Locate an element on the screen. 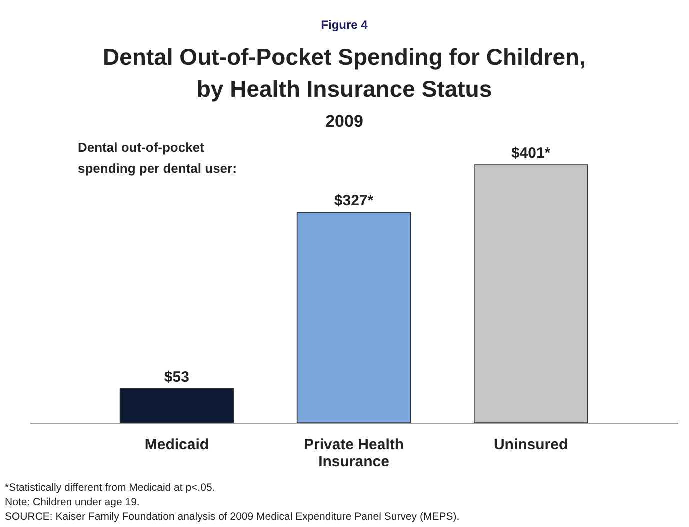 The width and height of the screenshot is (689, 527). chart-subtitle: 2009 is located at coordinates (345, 121).